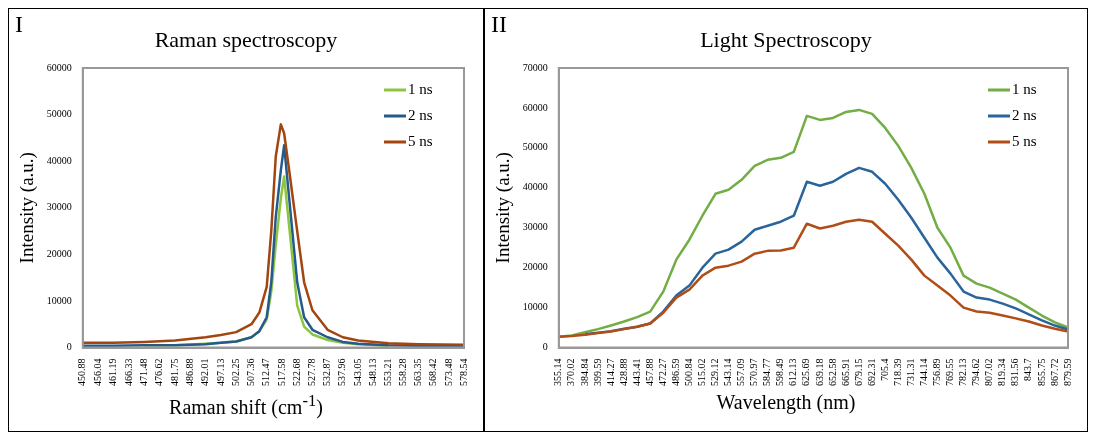 This screenshot has height=442, width=1102. I want to click on x-tick-label: 461.19, so click(113, 372).